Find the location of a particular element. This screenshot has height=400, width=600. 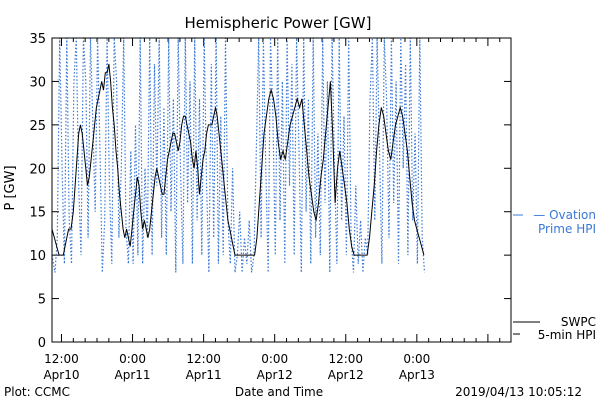

y-tick-label: 15 is located at coordinates (37, 213).